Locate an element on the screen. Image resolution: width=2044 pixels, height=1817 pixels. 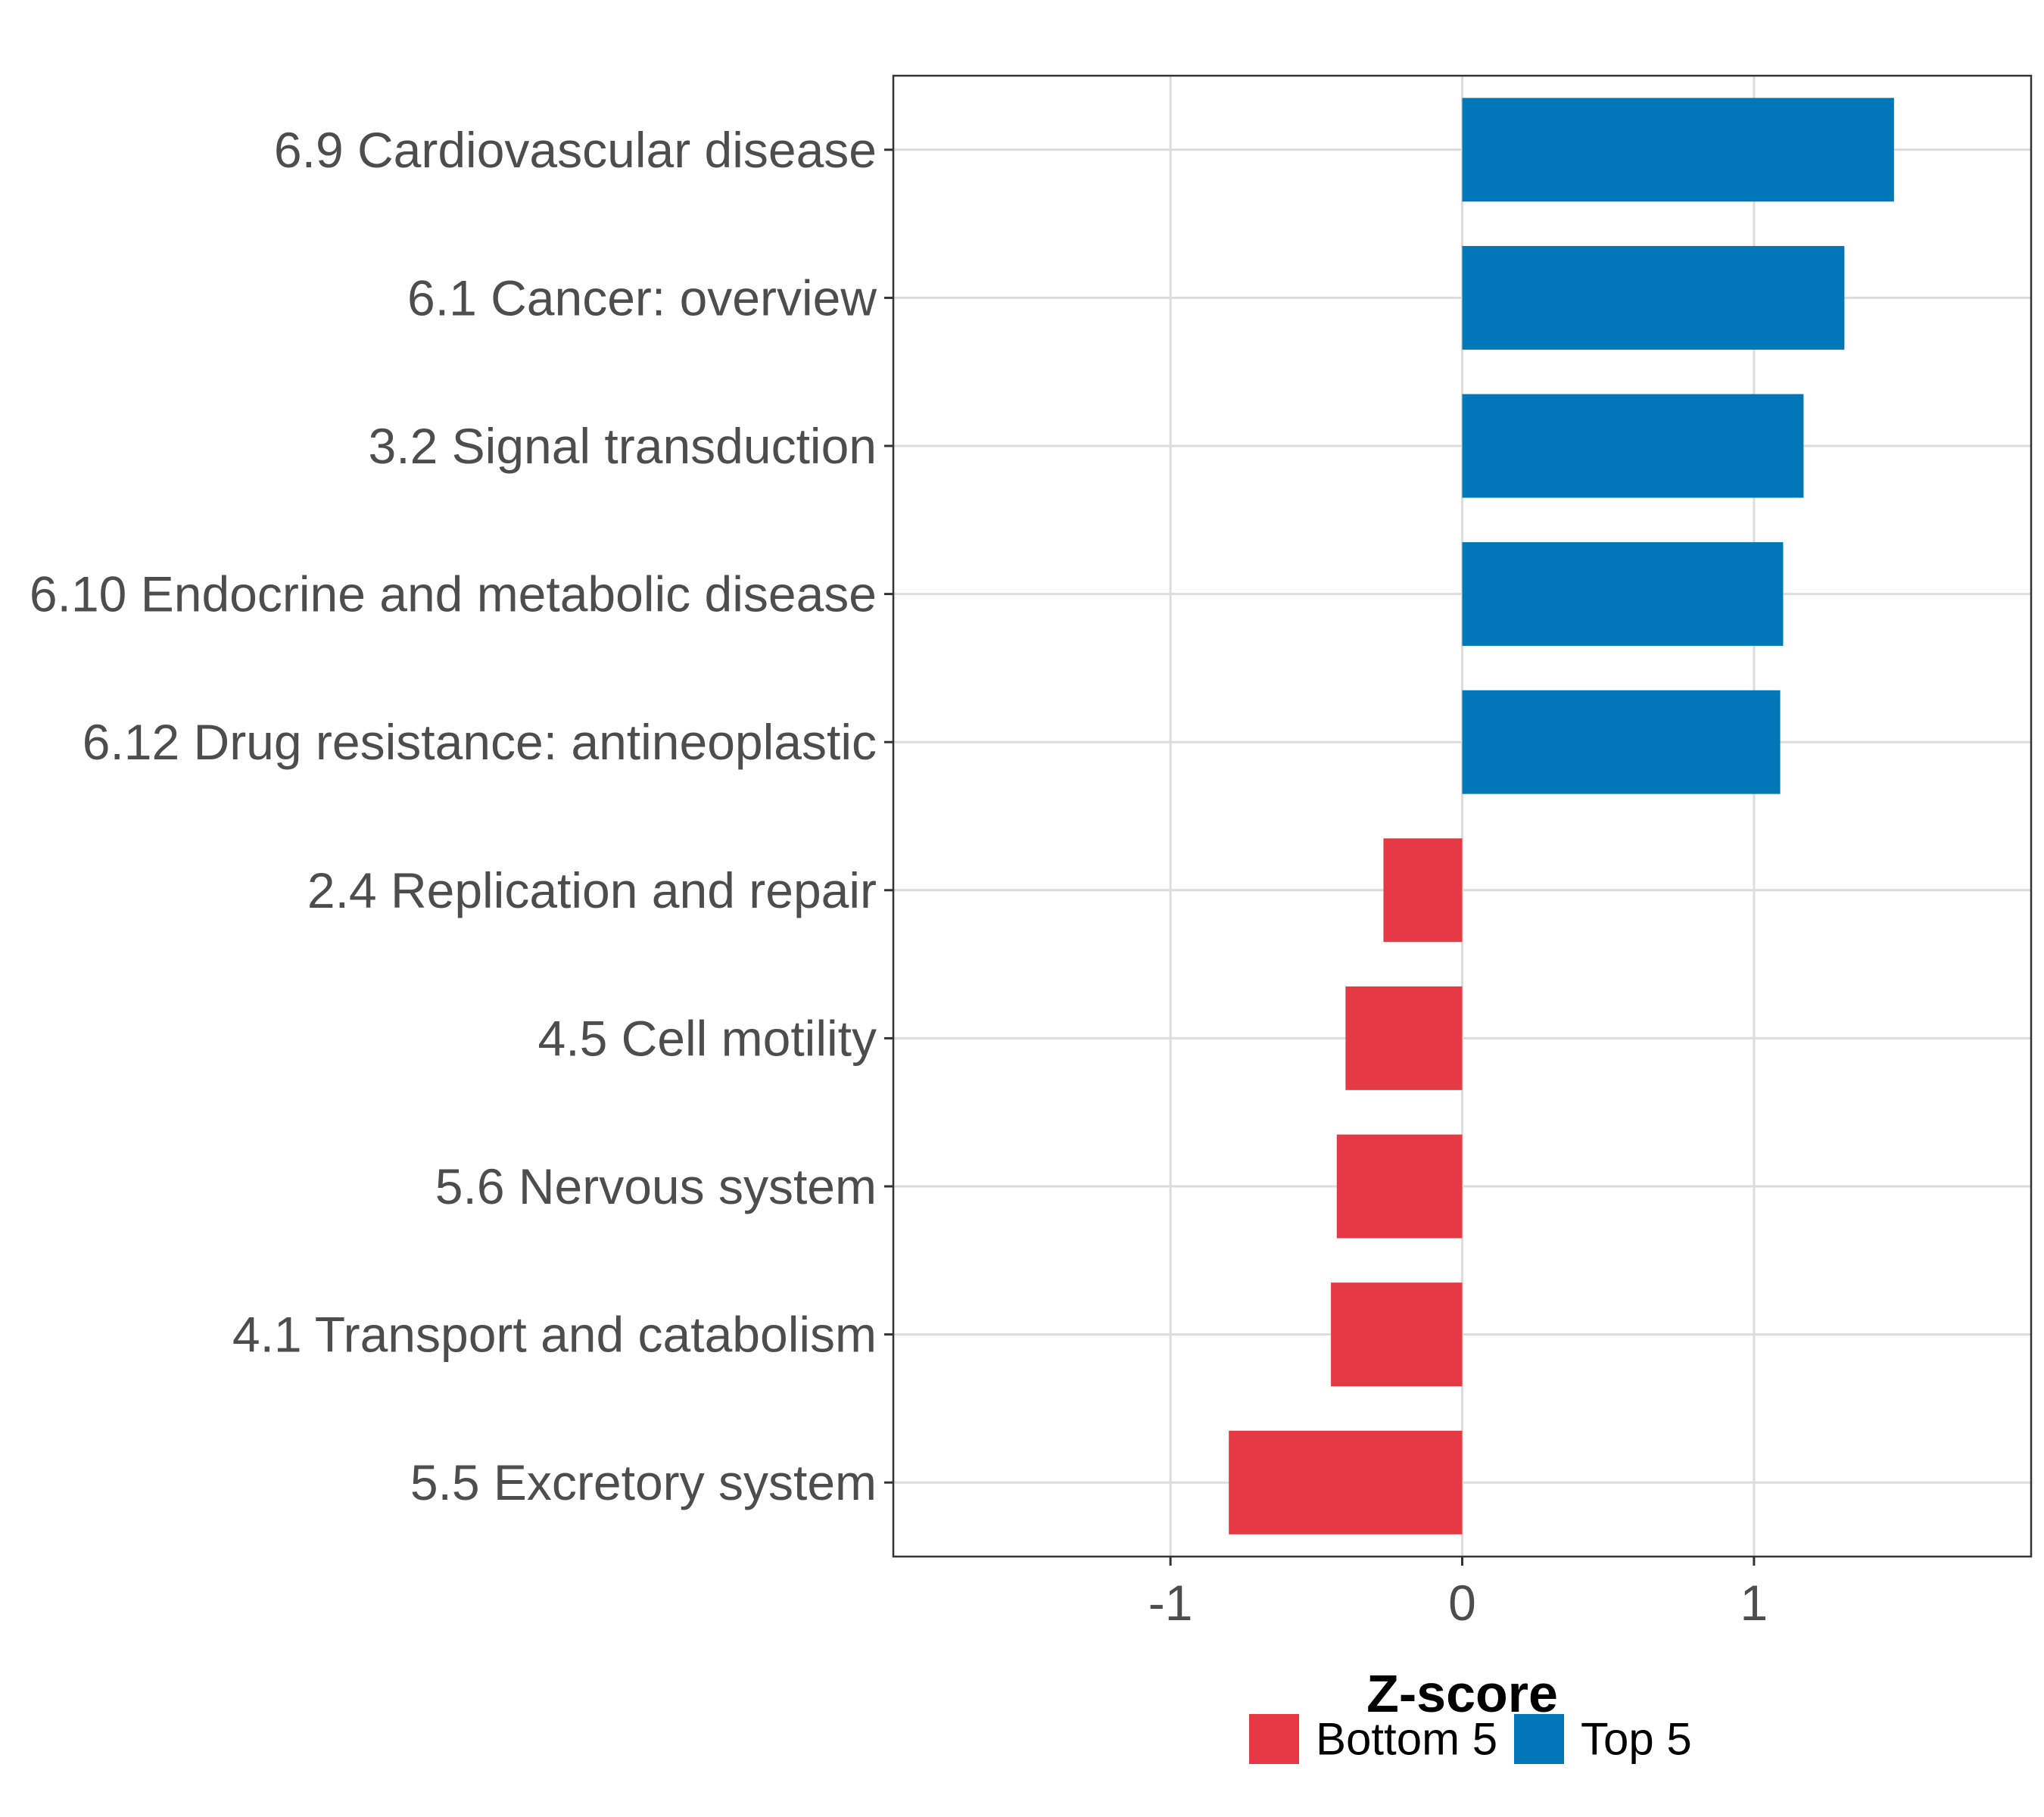
bar-2-4-replication-and-repair is located at coordinates (1423, 890).